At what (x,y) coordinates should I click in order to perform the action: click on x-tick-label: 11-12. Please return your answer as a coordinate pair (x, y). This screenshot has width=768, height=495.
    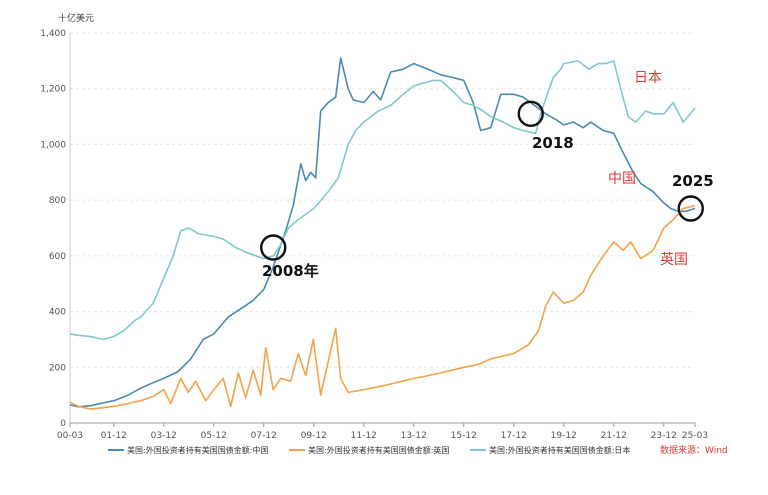
    Looking at the image, I should click on (364, 436).